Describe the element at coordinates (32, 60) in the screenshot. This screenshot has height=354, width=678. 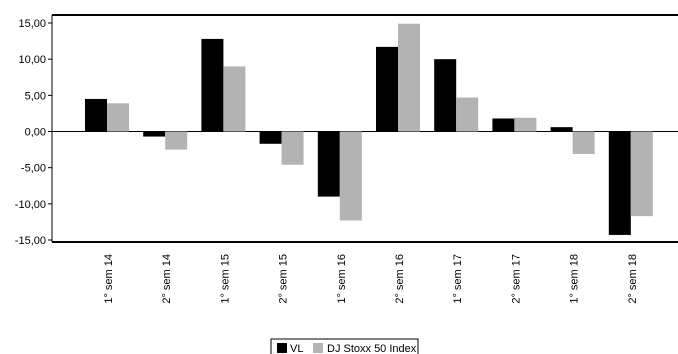
I see `y-tick-label: 10,00` at that location.